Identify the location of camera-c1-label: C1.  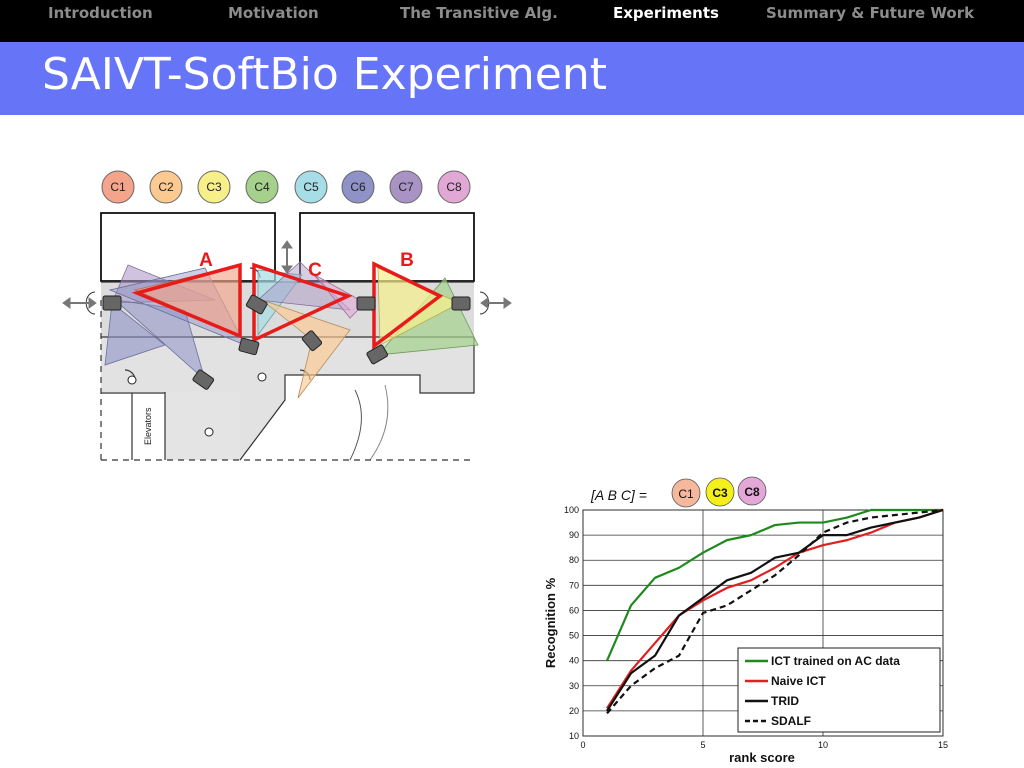
(118, 187).